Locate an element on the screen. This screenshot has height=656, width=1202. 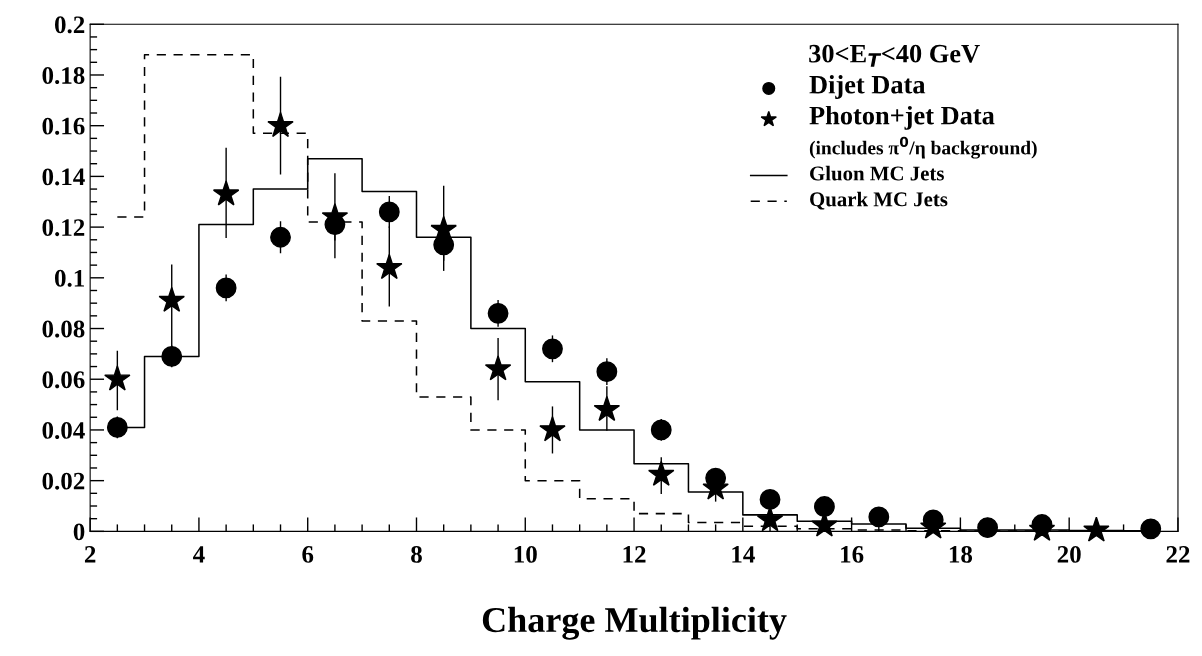
y-tick-label: 0.06 is located at coordinates (63, 380).